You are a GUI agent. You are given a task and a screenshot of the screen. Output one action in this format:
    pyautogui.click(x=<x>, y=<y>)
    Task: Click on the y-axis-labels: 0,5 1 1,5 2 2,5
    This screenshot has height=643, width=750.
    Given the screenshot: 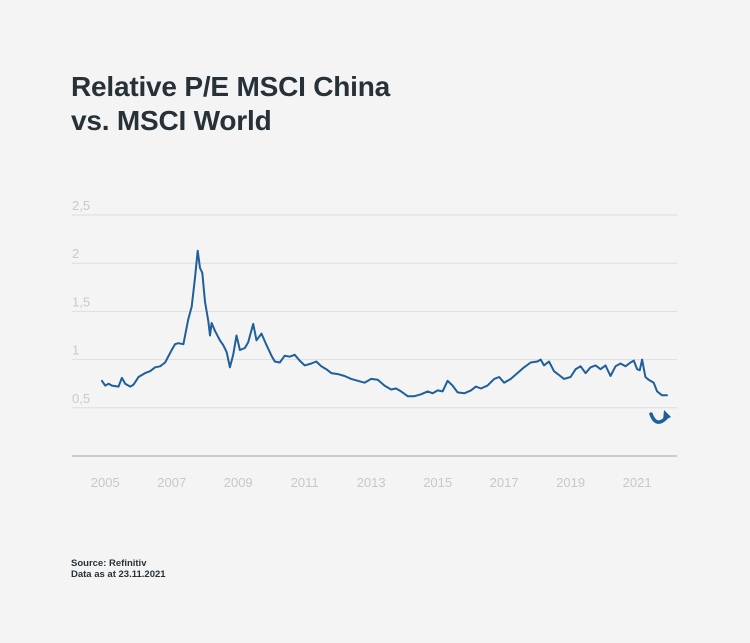 What is the action you would take?
    pyautogui.click(x=81, y=302)
    